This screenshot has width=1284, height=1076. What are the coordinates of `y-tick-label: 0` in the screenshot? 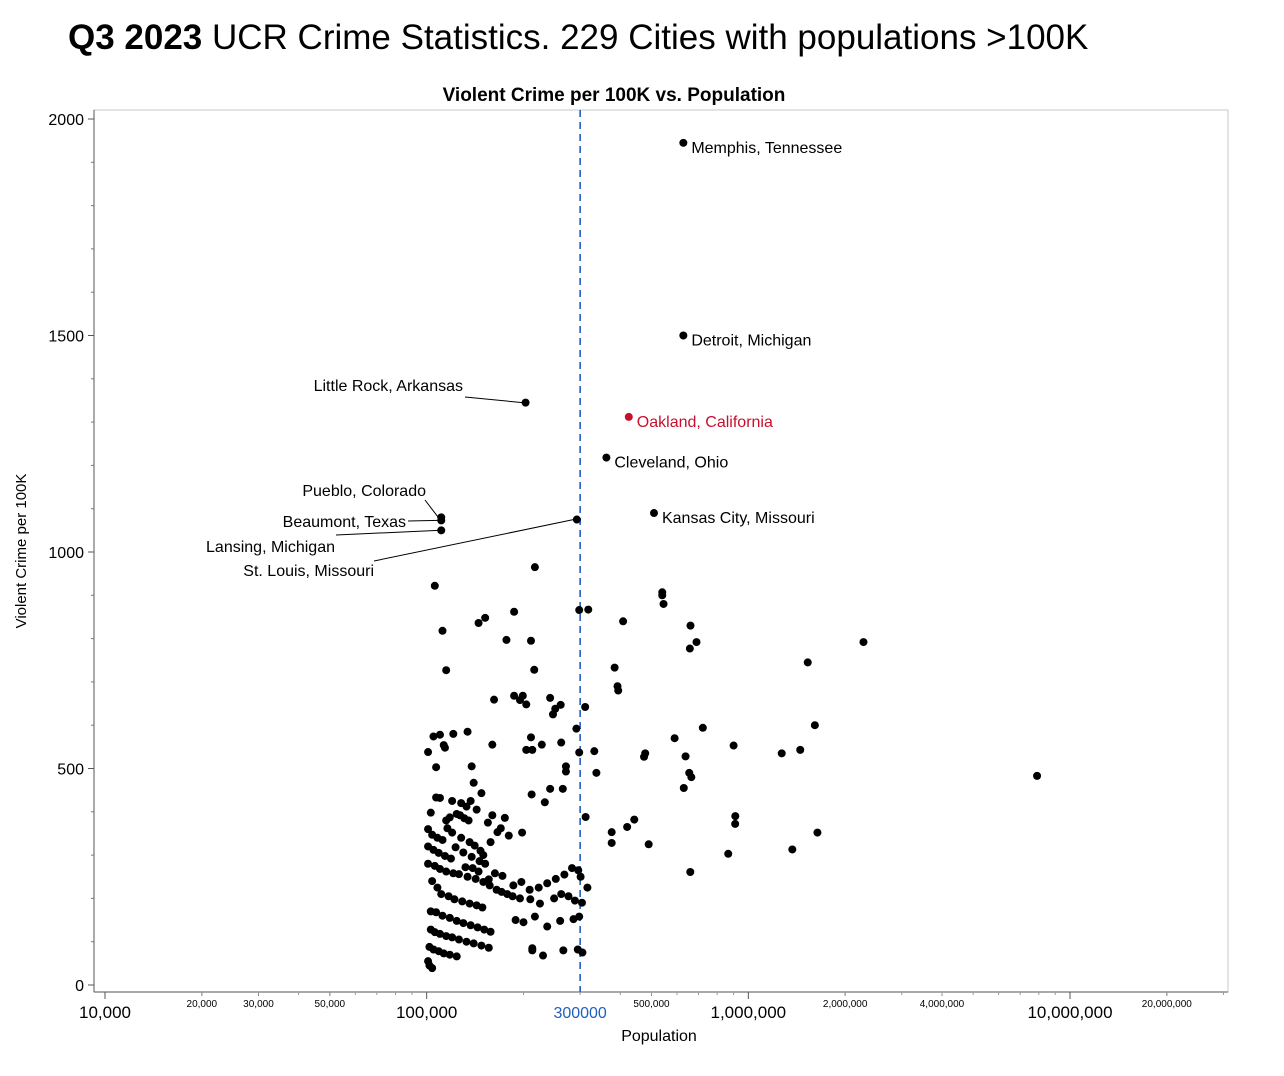 It's located at (79, 986).